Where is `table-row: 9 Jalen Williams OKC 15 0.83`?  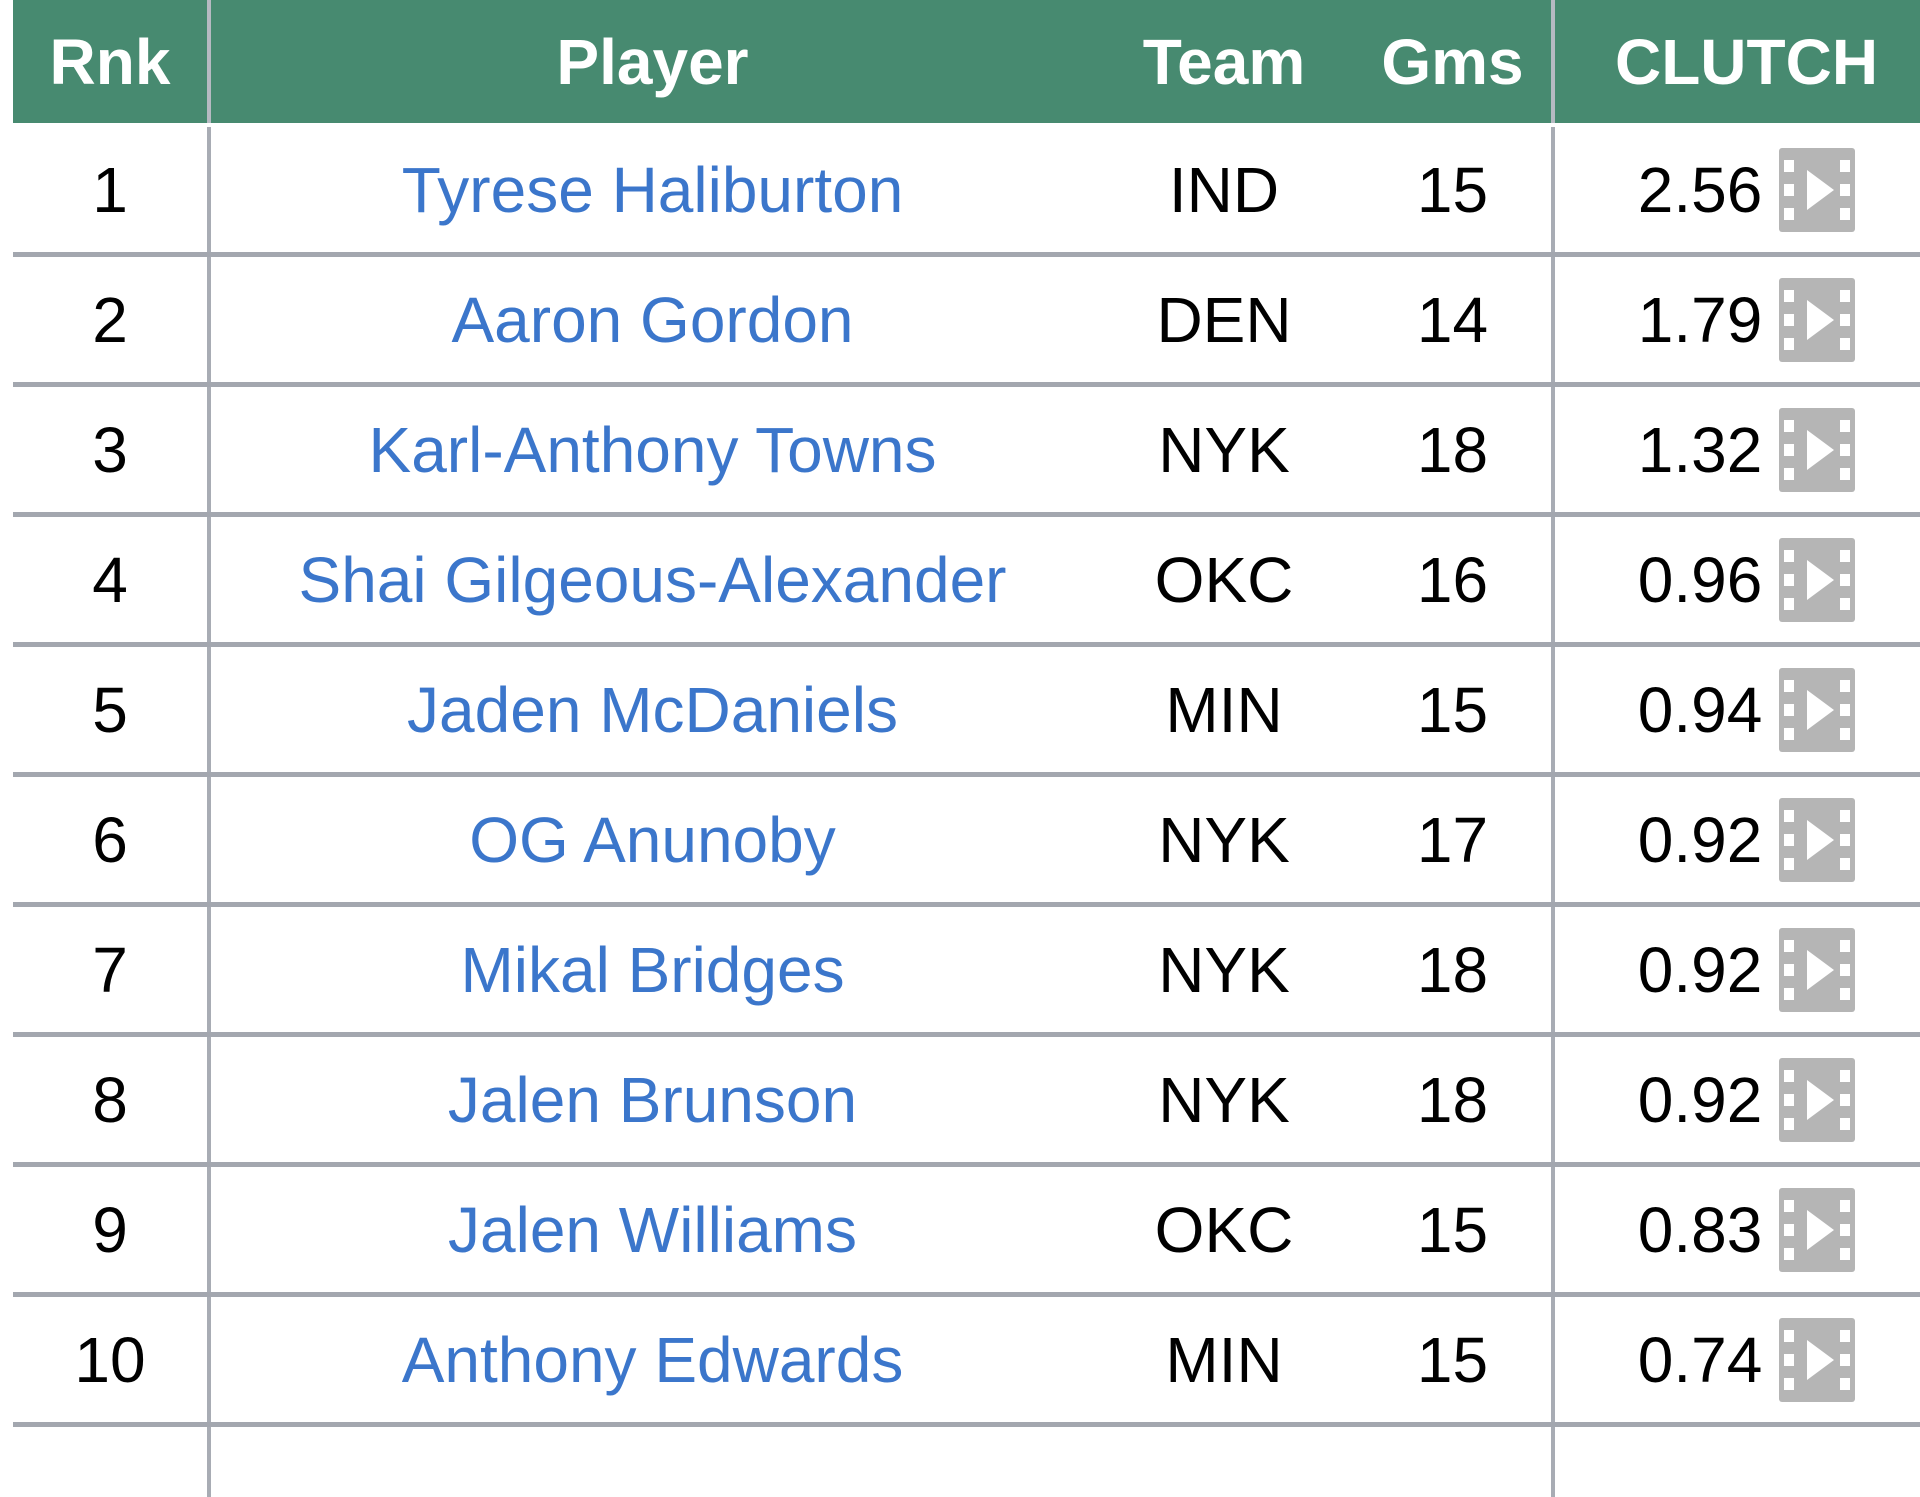 table-row: 9 Jalen Williams OKC 15 0.83 is located at coordinates (966, 1230).